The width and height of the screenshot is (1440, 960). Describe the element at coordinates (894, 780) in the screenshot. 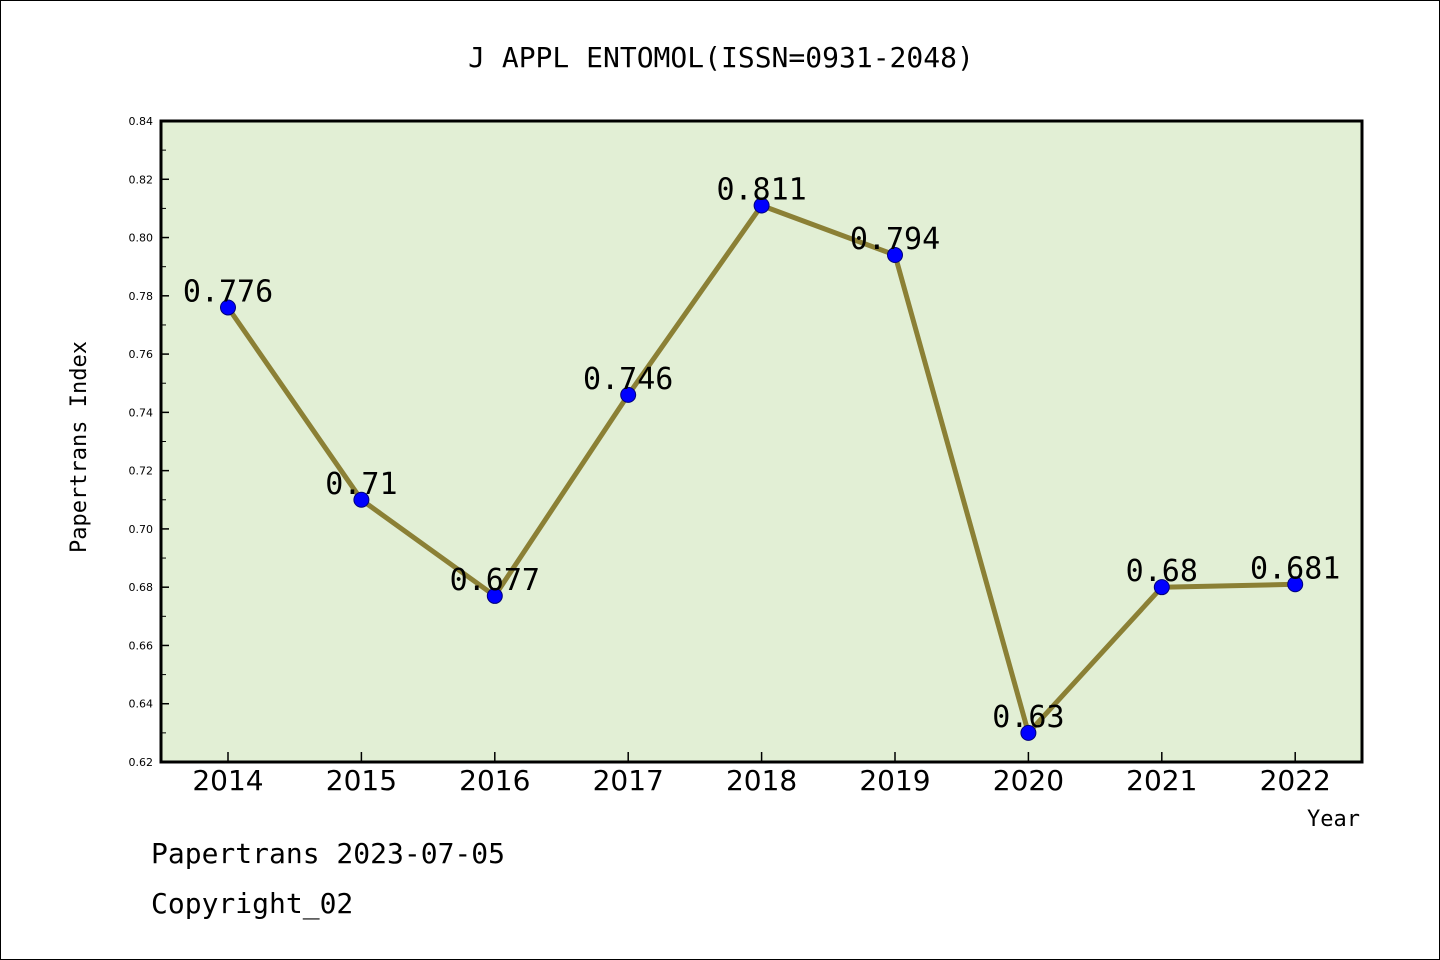

I see `x-tick-label: 2019` at that location.